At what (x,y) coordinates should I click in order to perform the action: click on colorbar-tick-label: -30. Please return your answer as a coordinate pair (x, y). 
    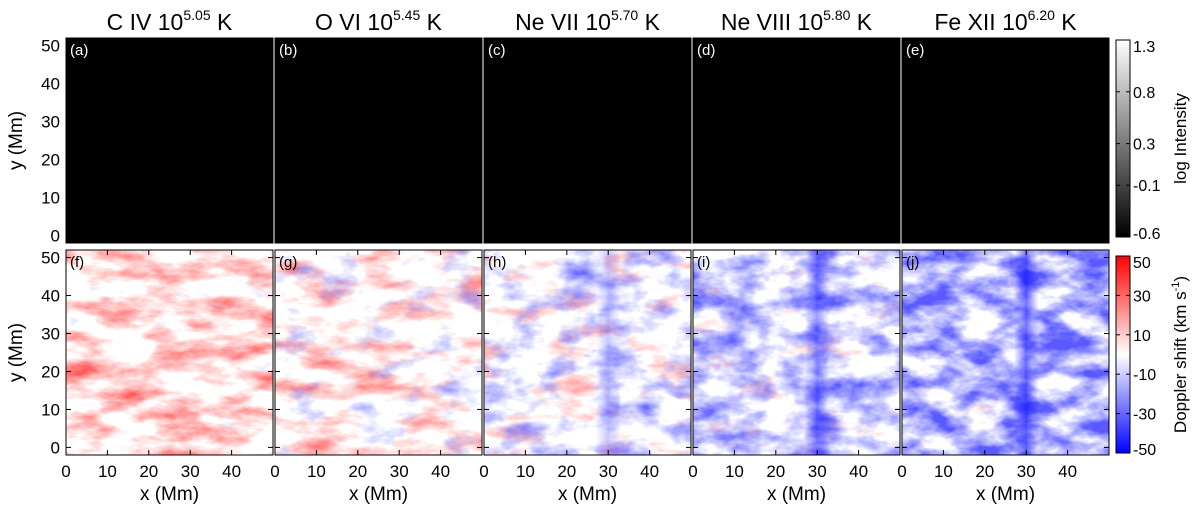
    Looking at the image, I should click on (1144, 415).